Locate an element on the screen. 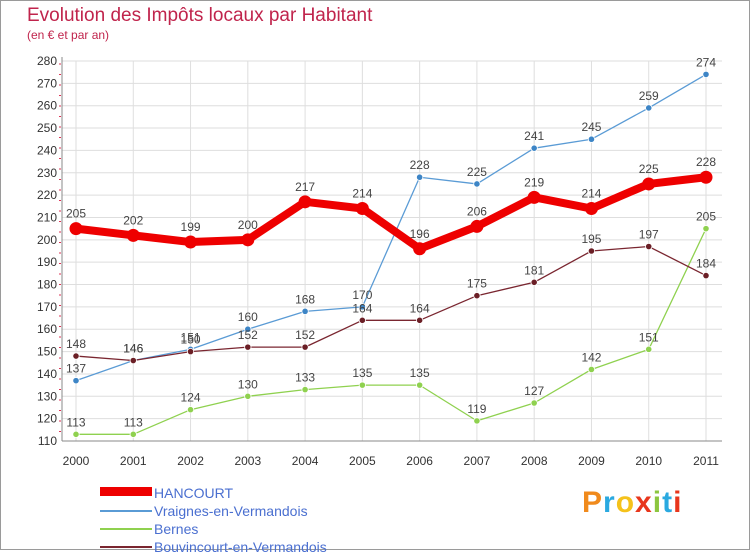 The height and width of the screenshot is (556, 750). x-tick-label: 2000 is located at coordinates (76, 461).